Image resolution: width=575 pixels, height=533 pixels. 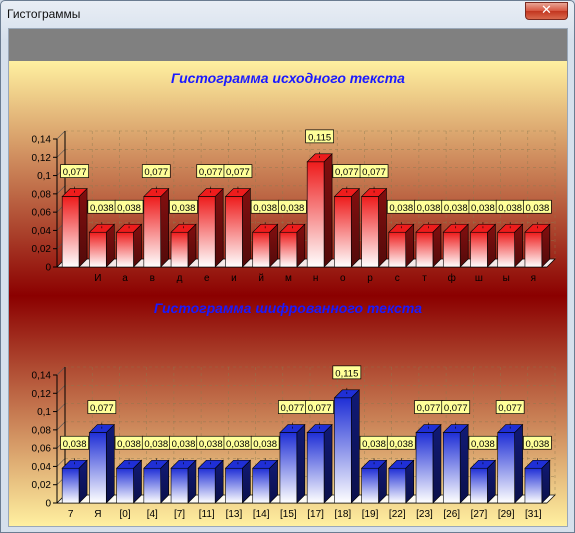 What do you see at coordinates (42, 158) in the screenshot?
I see `y-tick-label: 0,12` at bounding box center [42, 158].